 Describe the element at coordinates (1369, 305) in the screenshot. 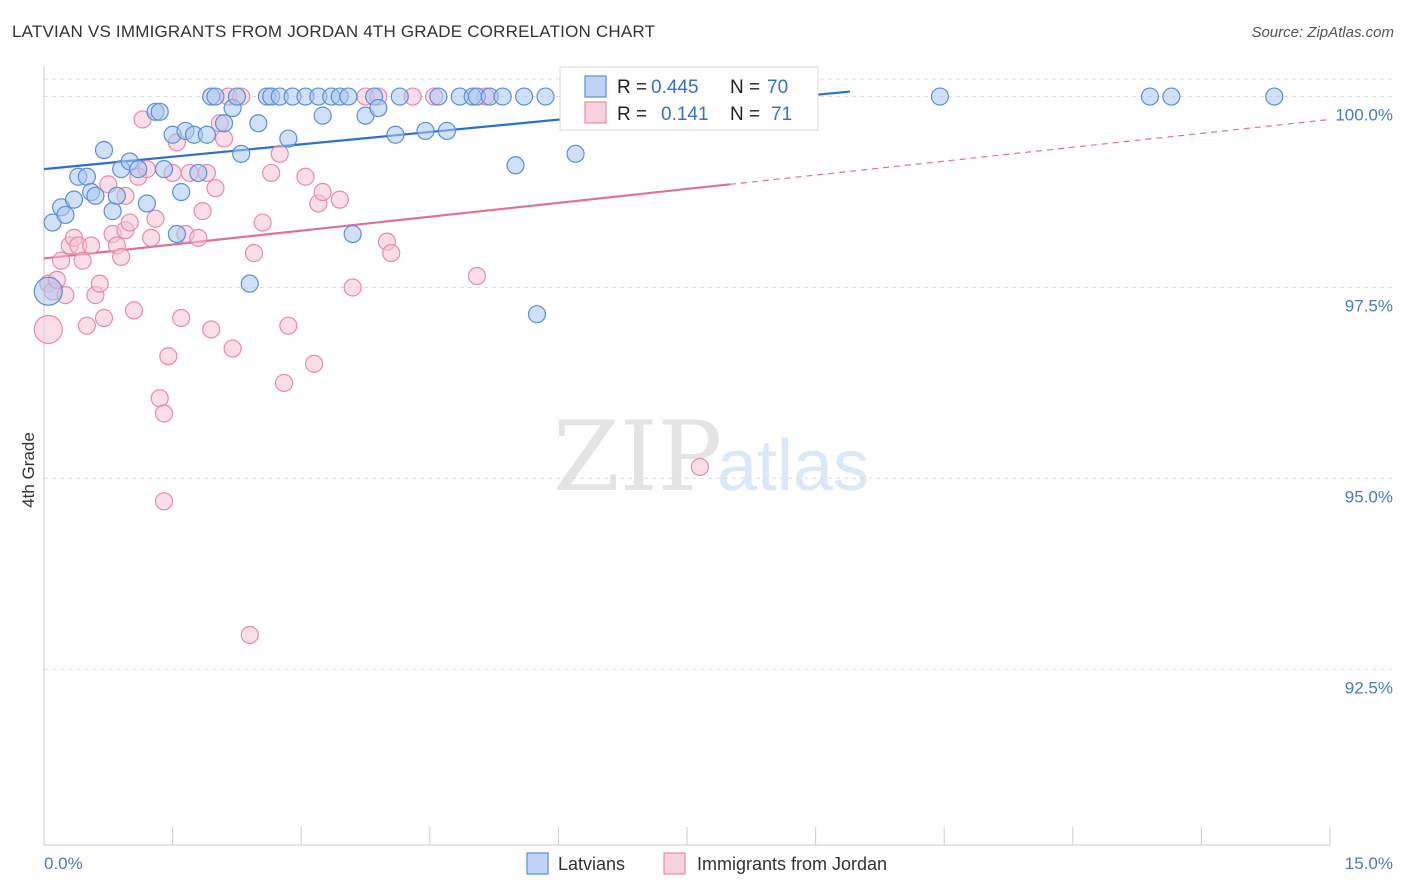

I see `y-tick-label-1: 97.5%` at that location.